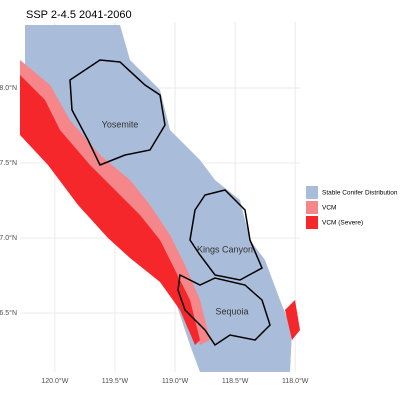 Image resolution: width=400 pixels, height=405 pixels. What do you see at coordinates (120, 124) in the screenshot?
I see `place-label: Yosemite` at bounding box center [120, 124].